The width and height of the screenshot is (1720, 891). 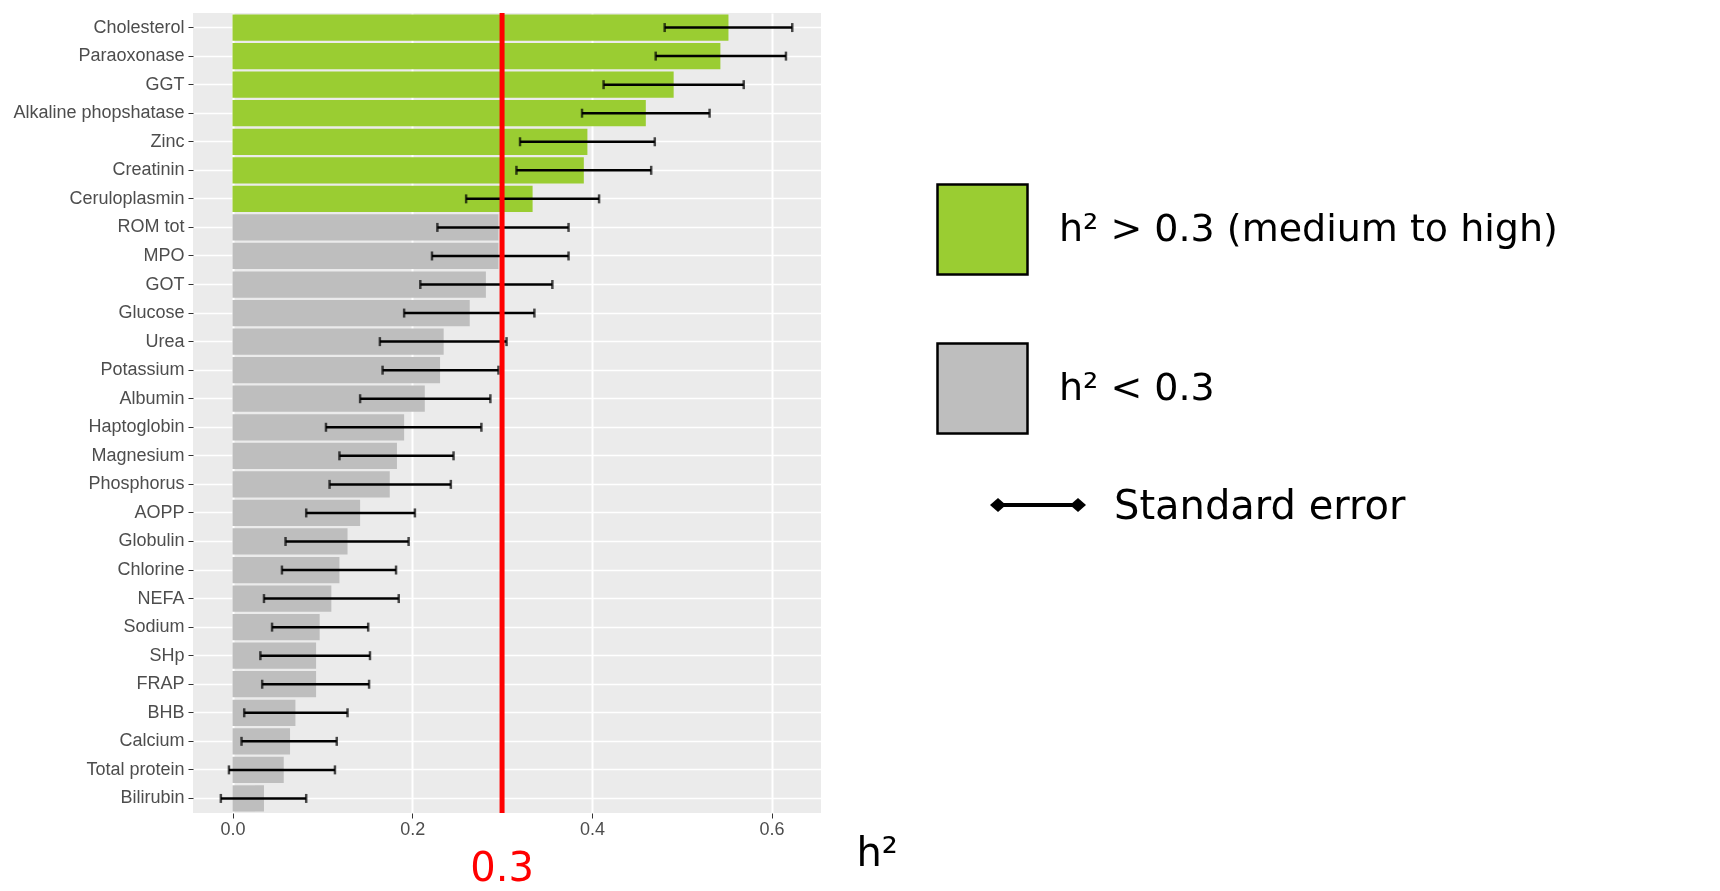 What do you see at coordinates (413, 828) in the screenshot?
I see `x-tick-label: 0.2` at bounding box center [413, 828].